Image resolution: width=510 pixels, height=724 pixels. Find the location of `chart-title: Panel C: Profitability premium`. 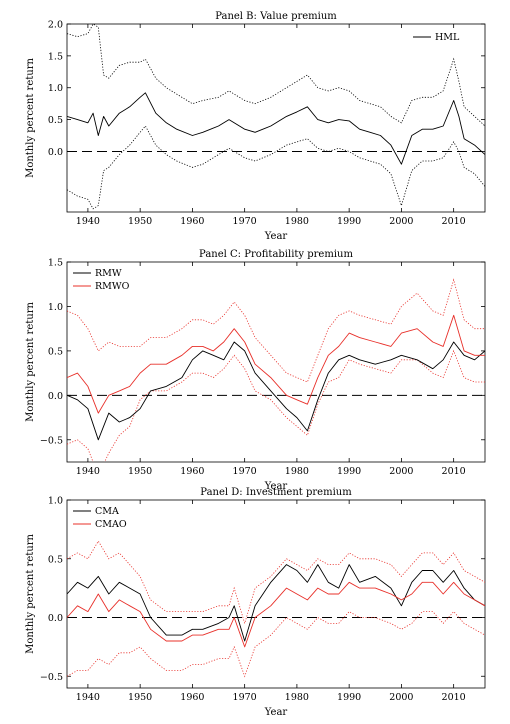

chart-title: Panel C: Profitability premium is located at coordinates (276, 254).